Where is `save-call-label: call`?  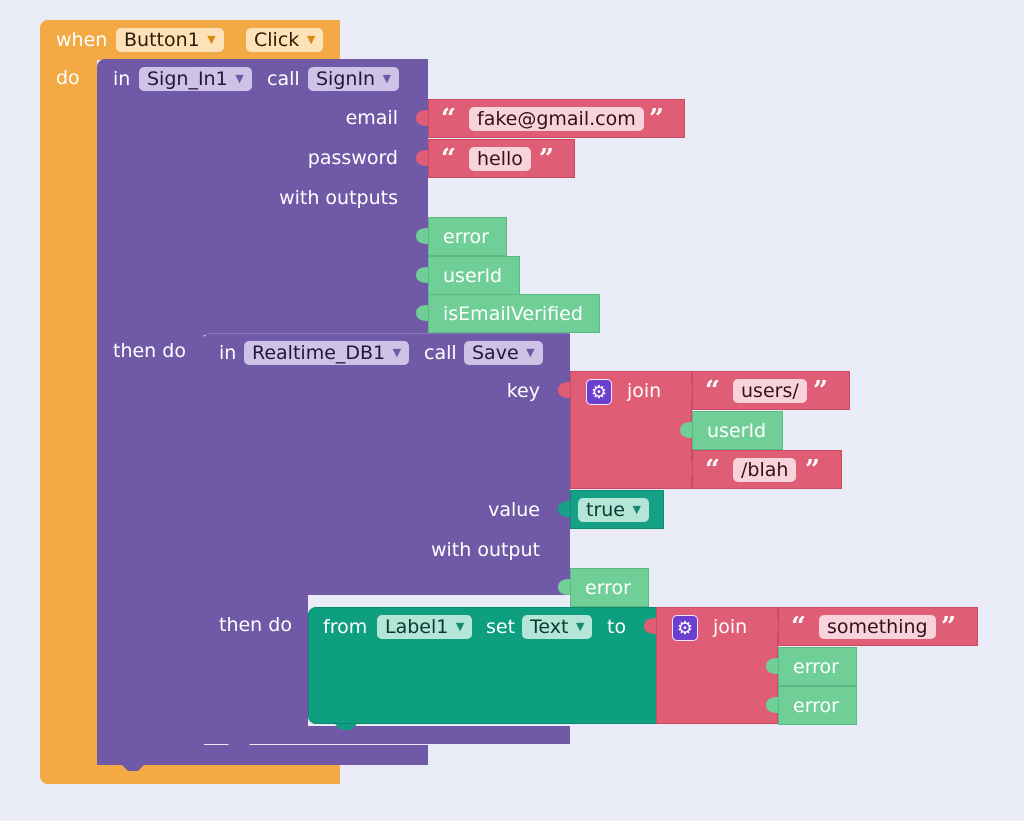
save-call-label: call is located at coordinates (440, 353).